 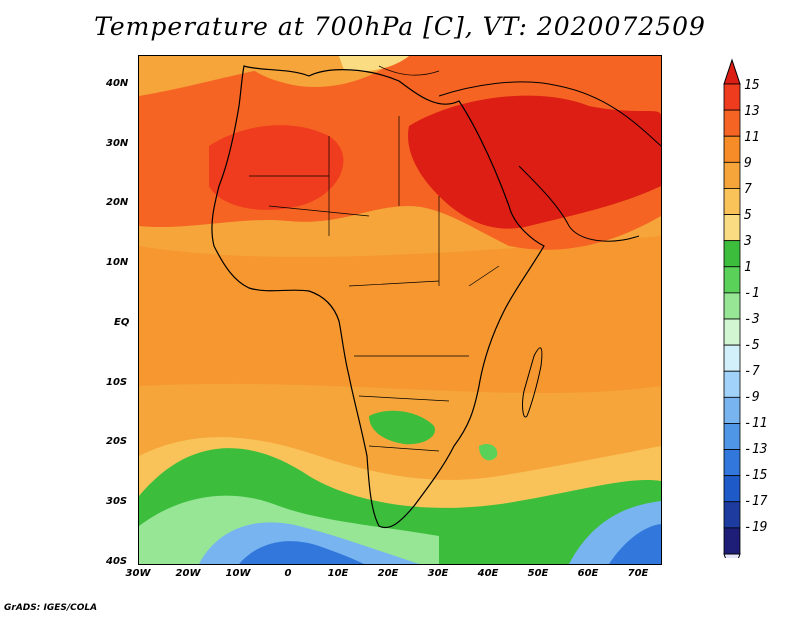 I want to click on lat-tick-label: 30N, so click(x=117, y=143).